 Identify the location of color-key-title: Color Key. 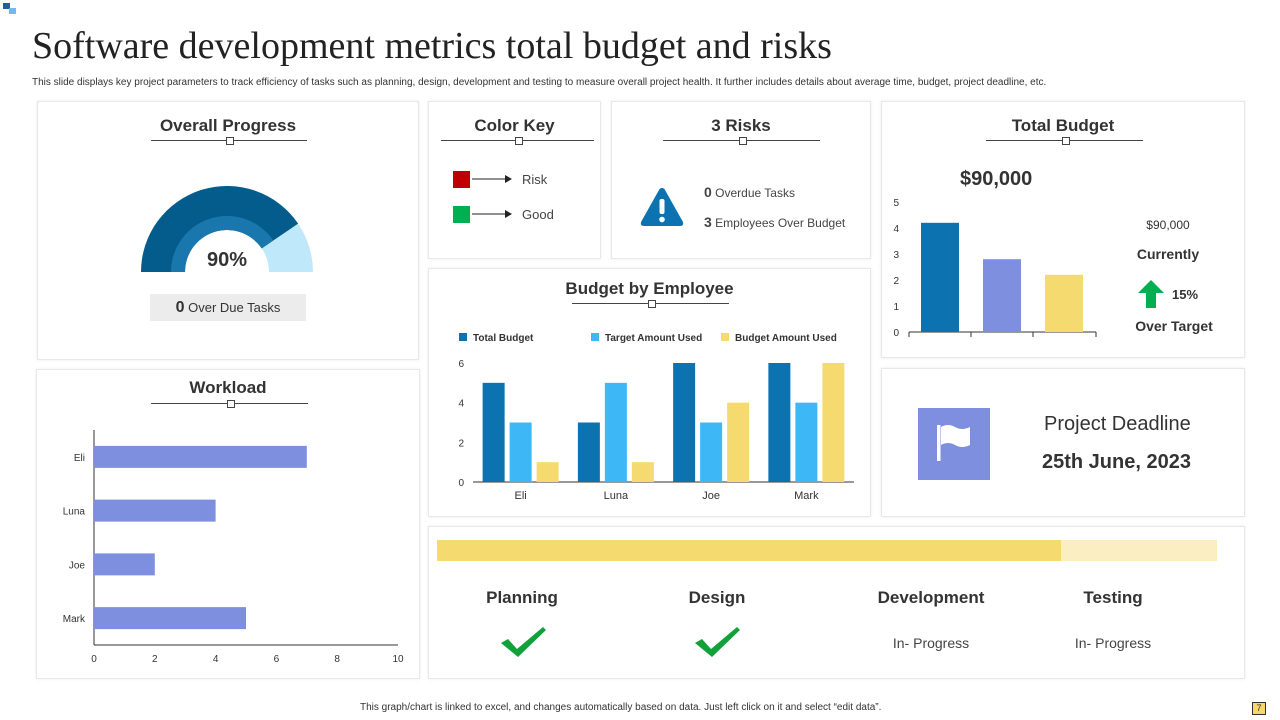
(514, 125).